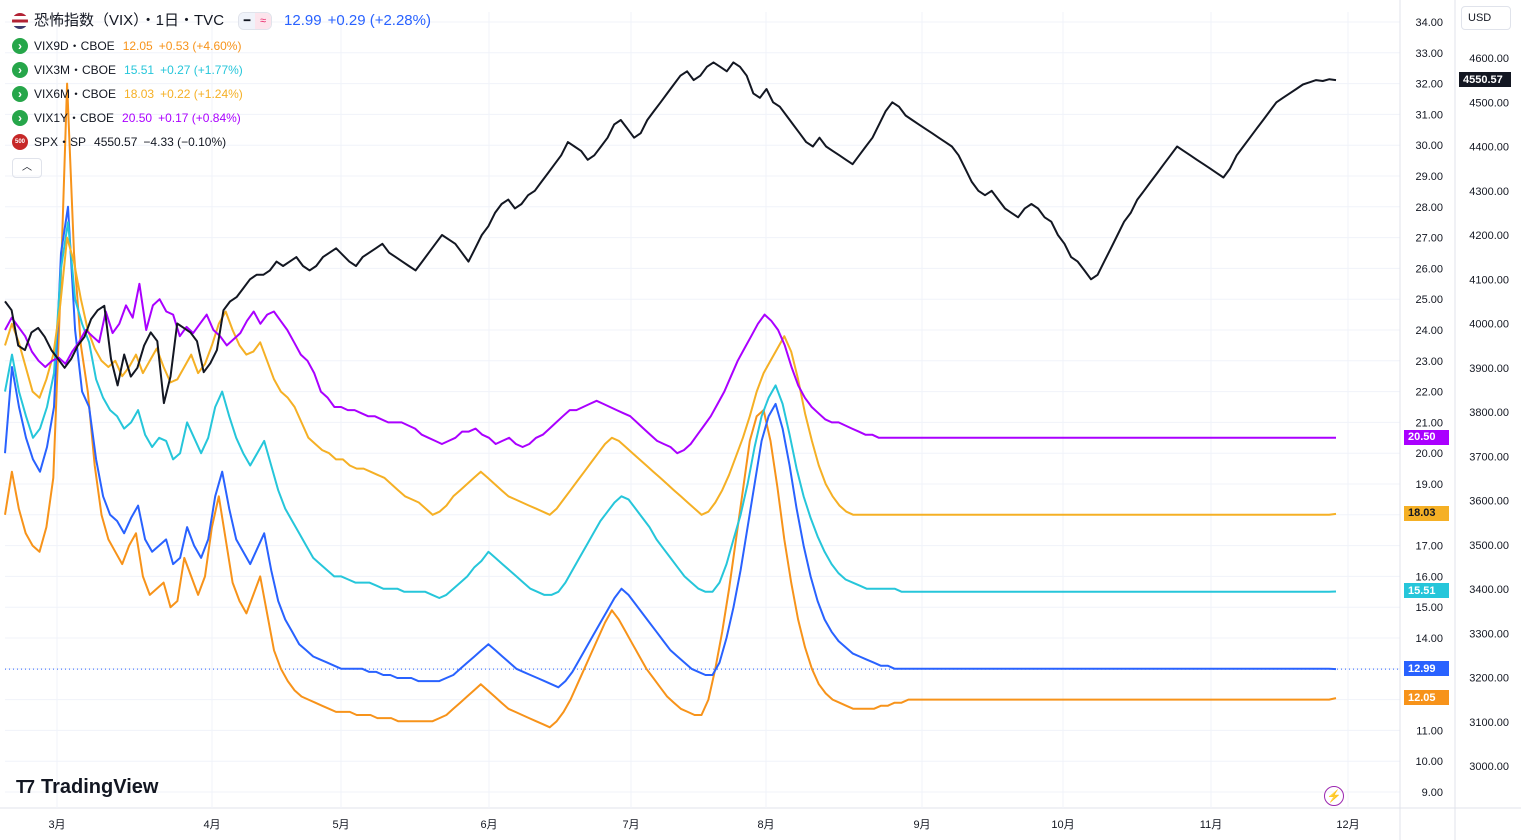 The height and width of the screenshot is (840, 1521). I want to click on time-axis: 3月 4月 5月 6月 7月 8月 9月 10月 11月 12月, so click(703, 825).